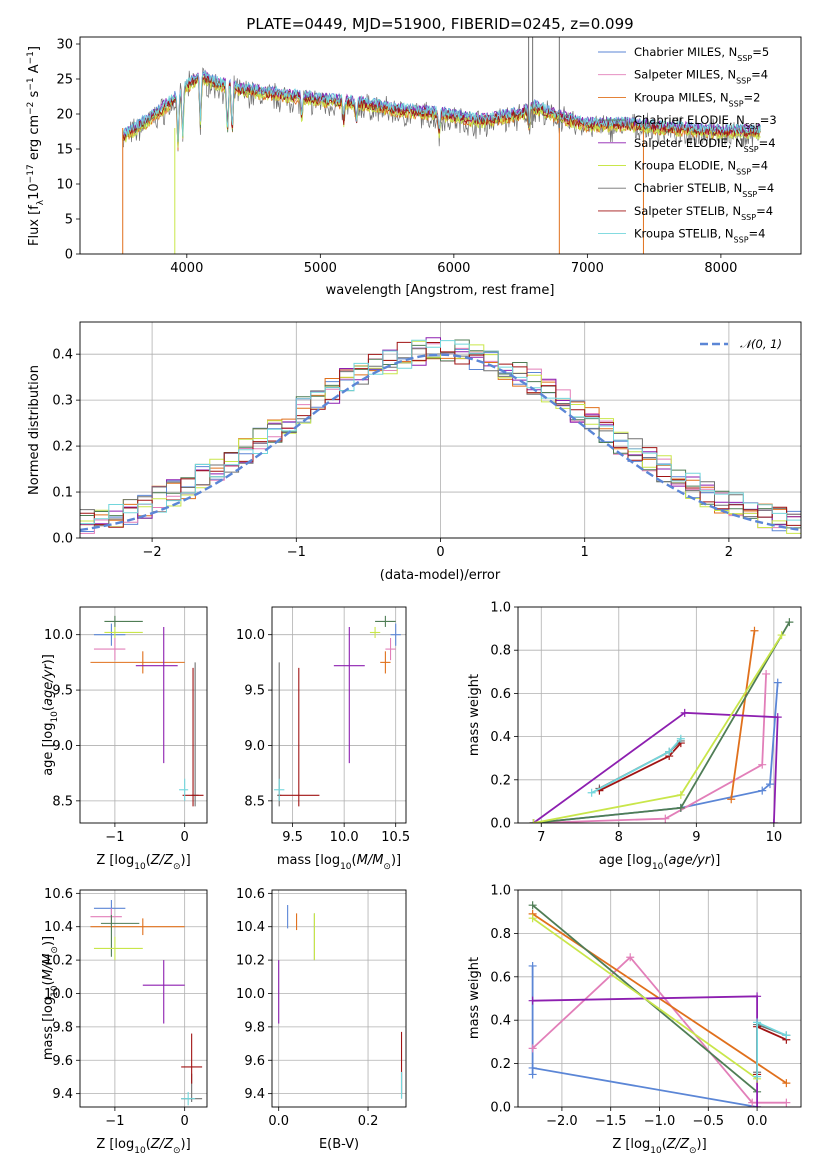  What do you see at coordinates (660, 862) in the screenshot?
I see `weight-vs-age-xlabel: age [log10(age/yr)]` at bounding box center [660, 862].